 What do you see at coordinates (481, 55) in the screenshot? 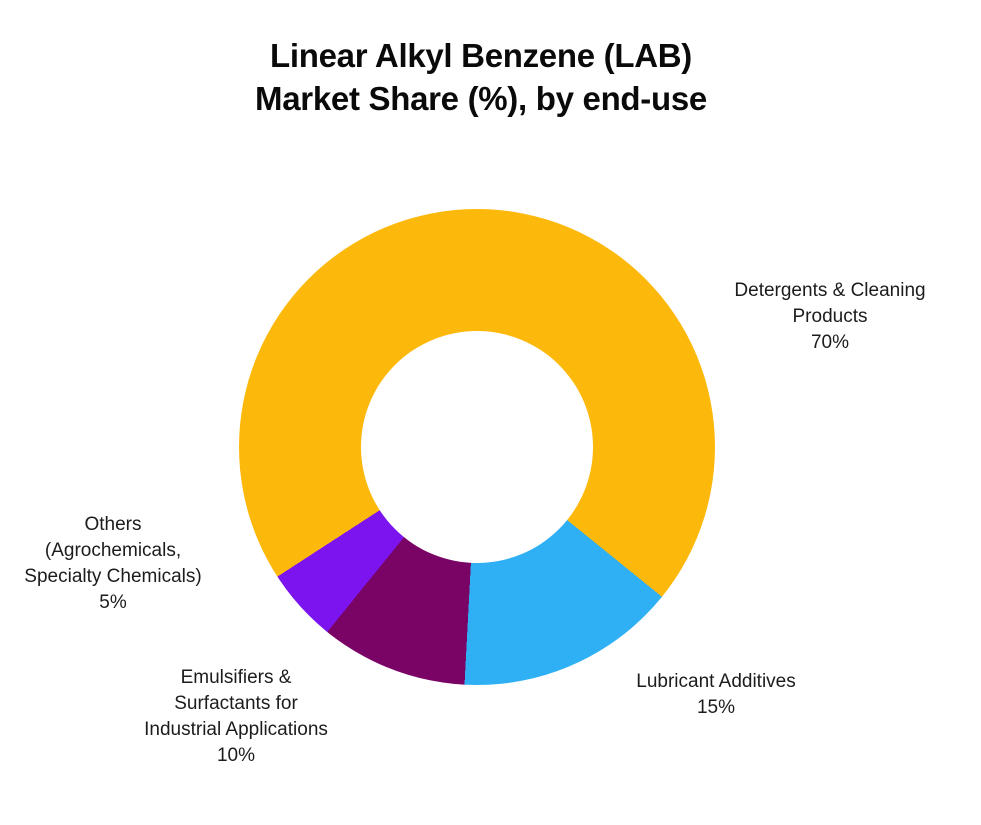
I see `chart-title-line1: Linear Alkyl Benzene (LAB)` at bounding box center [481, 55].